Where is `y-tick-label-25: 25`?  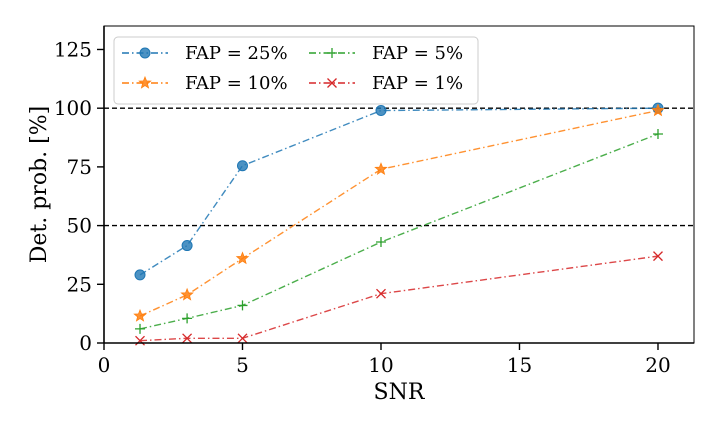
y-tick-label-25: 25 is located at coordinates (79, 284).